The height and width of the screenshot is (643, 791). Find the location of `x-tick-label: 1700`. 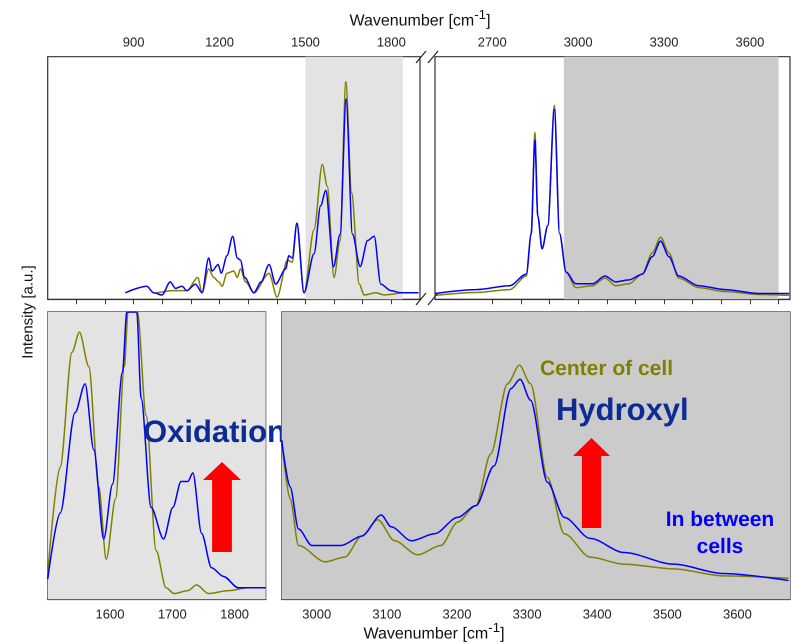

x-tick-label: 1700 is located at coordinates (172, 614).